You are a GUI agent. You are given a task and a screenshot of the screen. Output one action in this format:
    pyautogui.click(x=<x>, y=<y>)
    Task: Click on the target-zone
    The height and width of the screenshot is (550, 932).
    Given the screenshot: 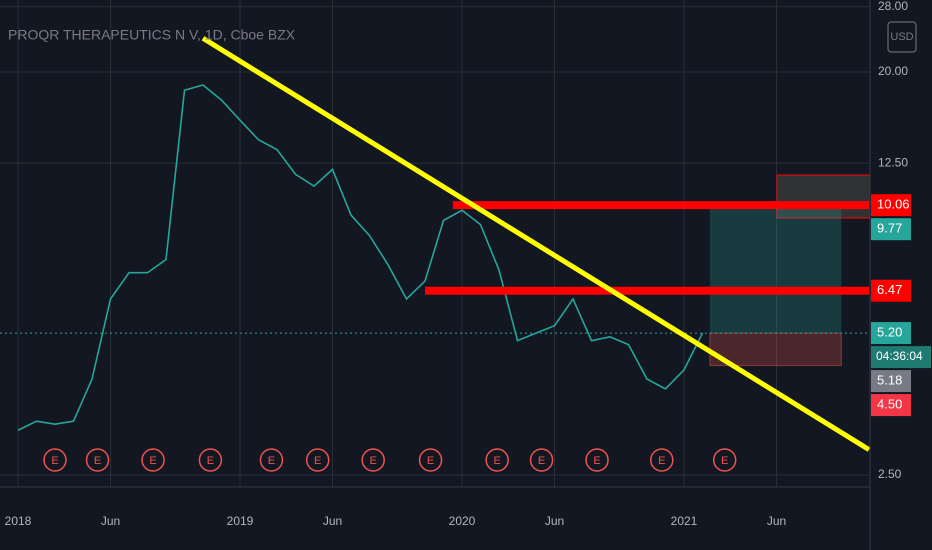 What is the action you would take?
    pyautogui.click(x=775, y=269)
    